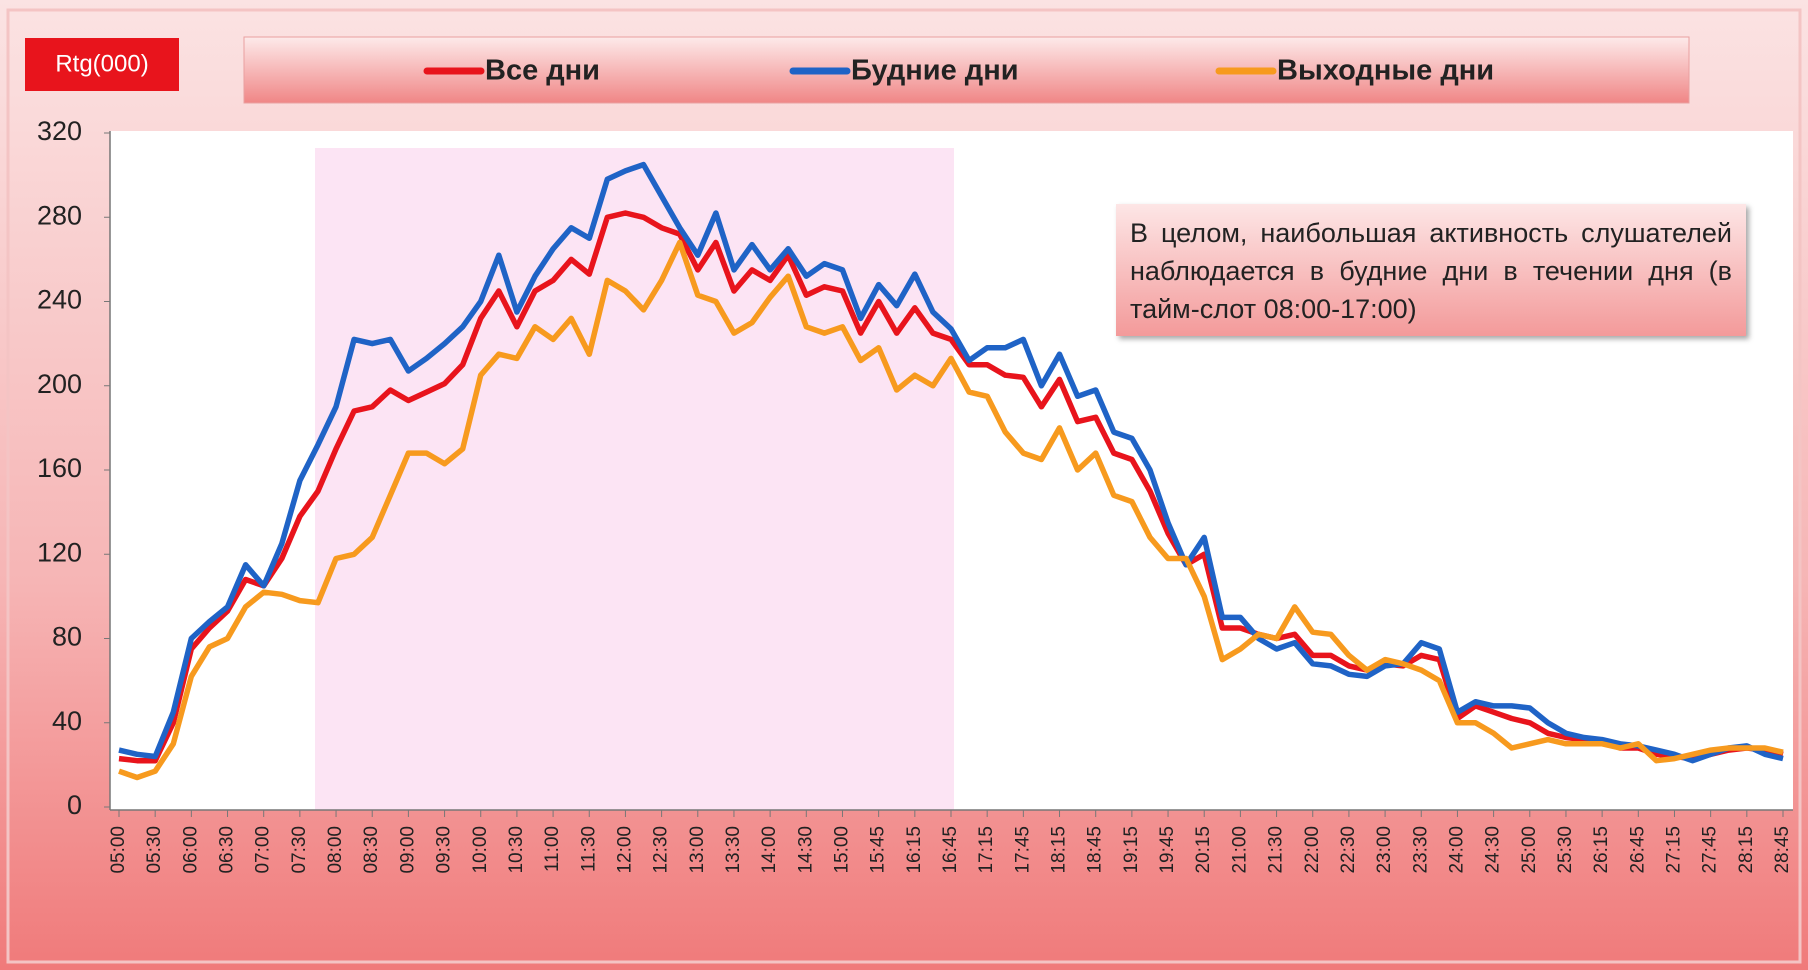 The image size is (1808, 970). I want to click on unit-label: Rtg(000), so click(101, 63).